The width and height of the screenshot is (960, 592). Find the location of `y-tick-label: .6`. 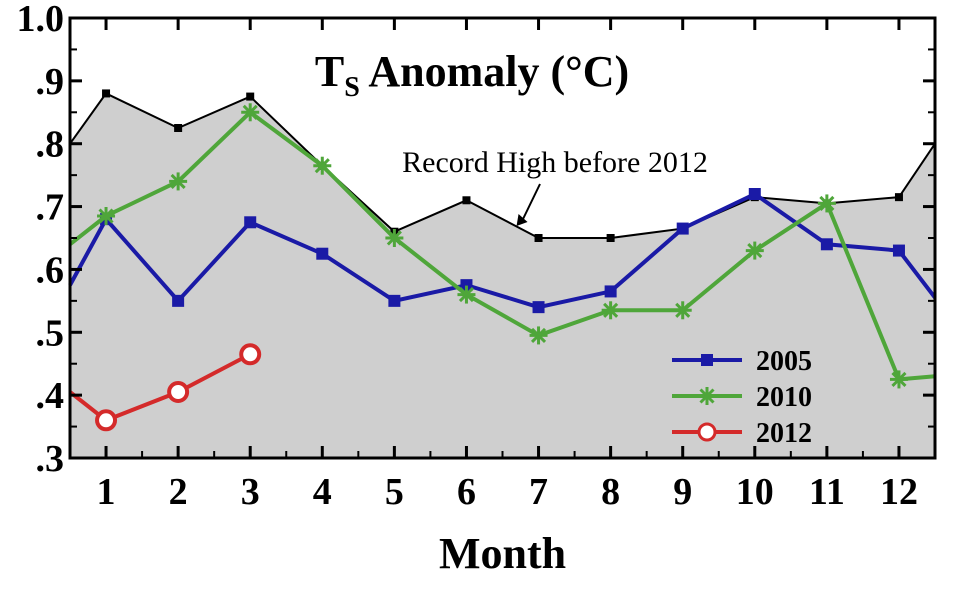

y-tick-label: .6 is located at coordinates (50, 270).